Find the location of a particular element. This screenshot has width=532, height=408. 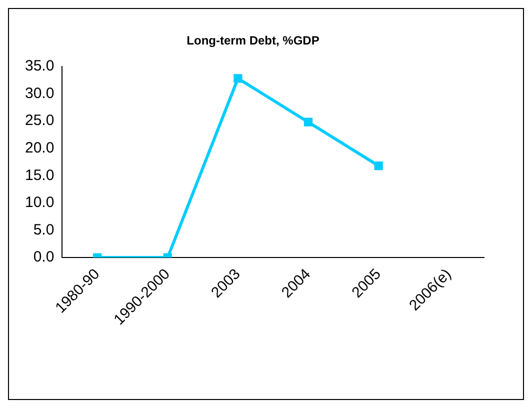

y-tick-label: 15.0 is located at coordinates (39, 175).